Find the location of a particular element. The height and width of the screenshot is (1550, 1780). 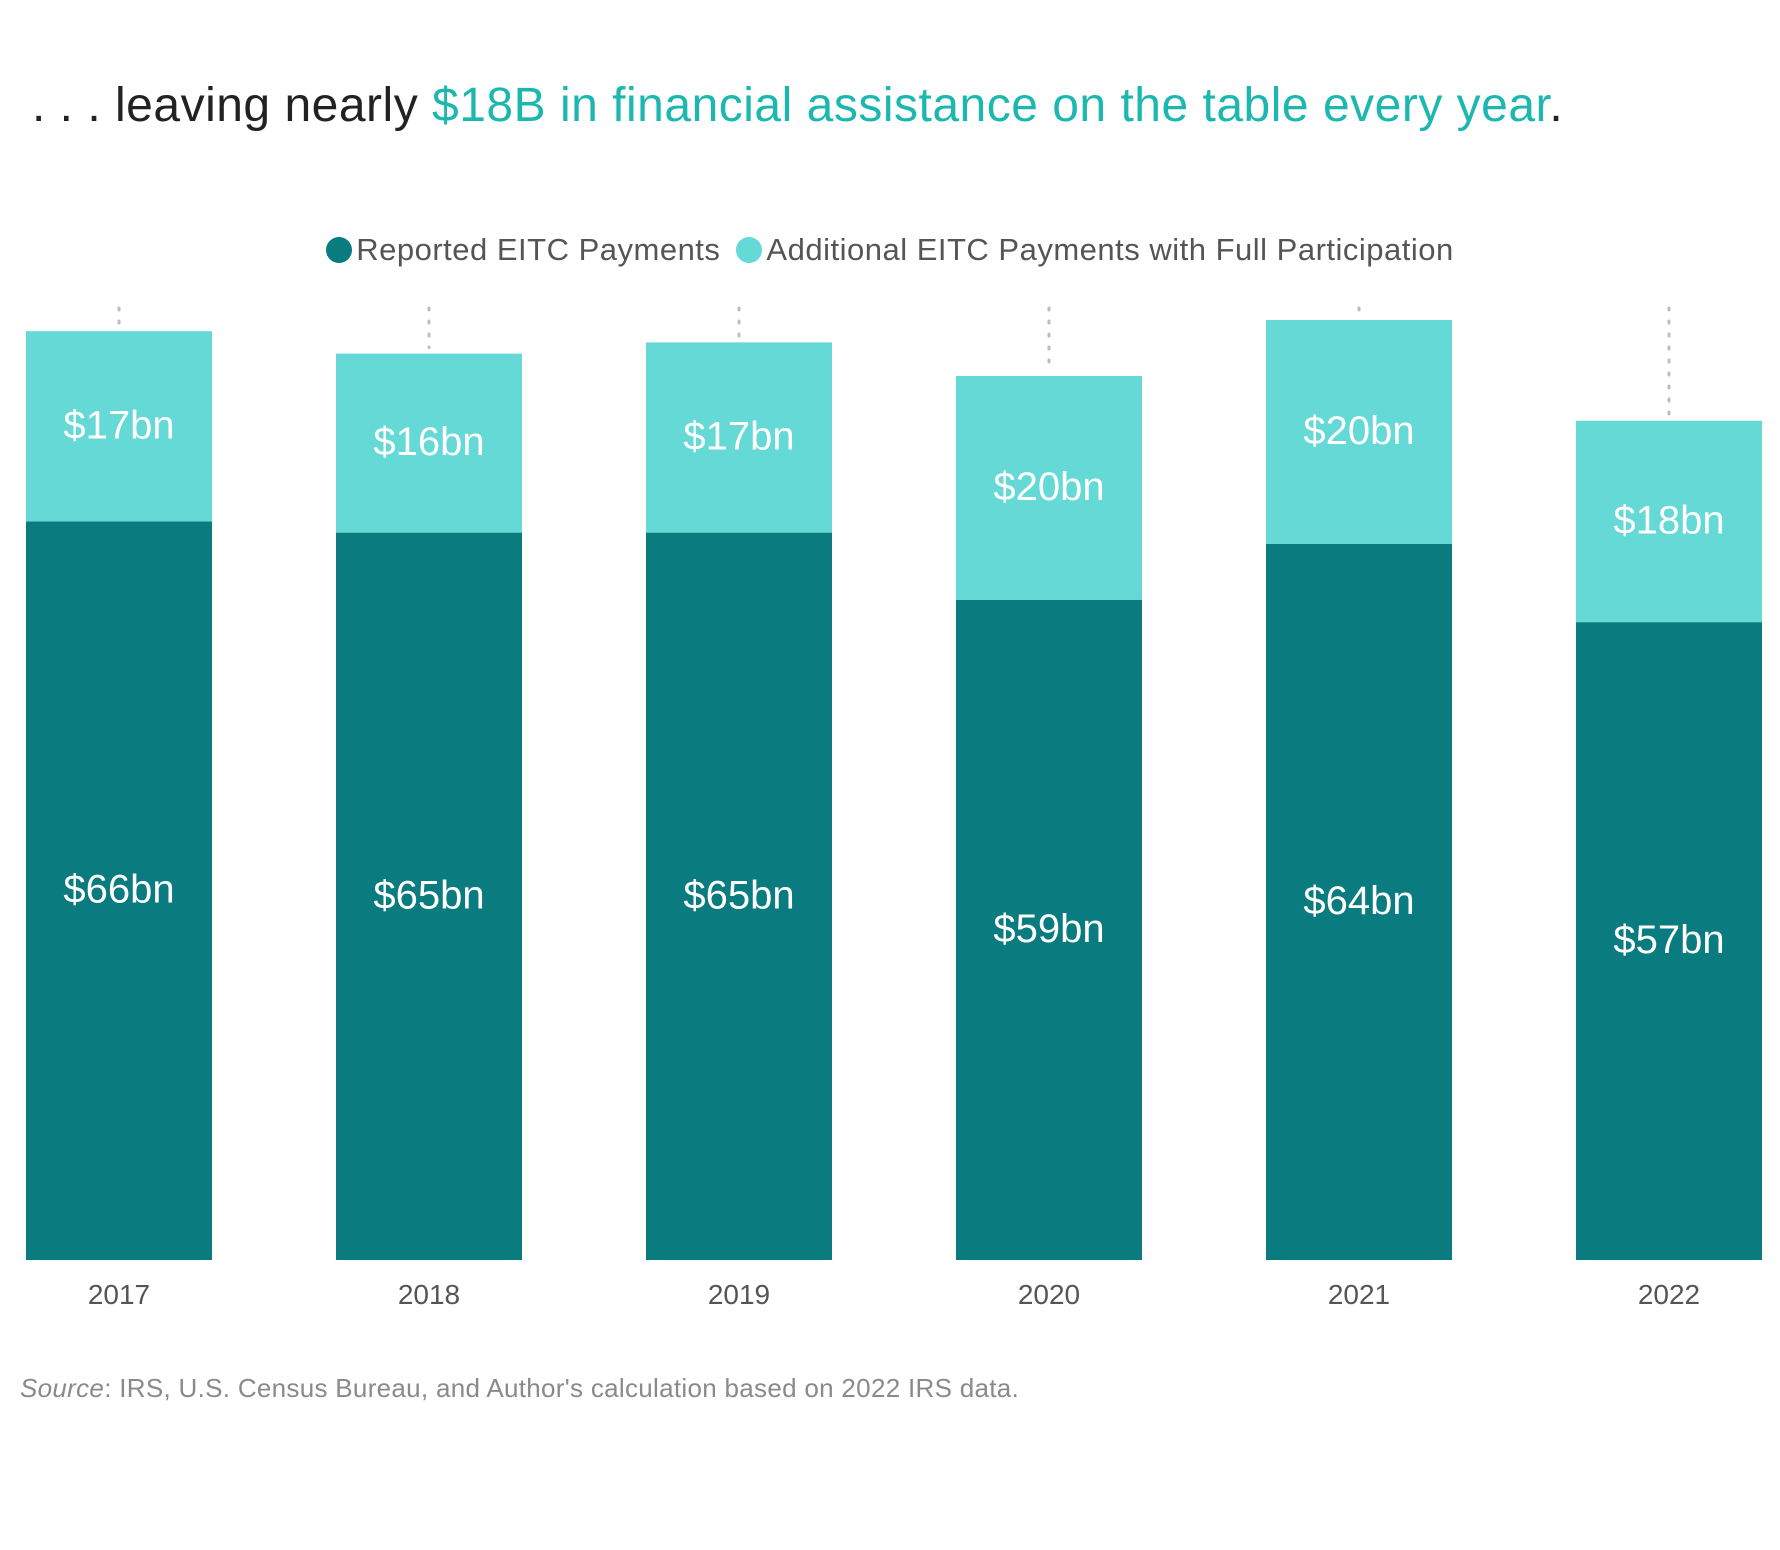

data-label-additional-2018: $16bn is located at coordinates (428, 442).